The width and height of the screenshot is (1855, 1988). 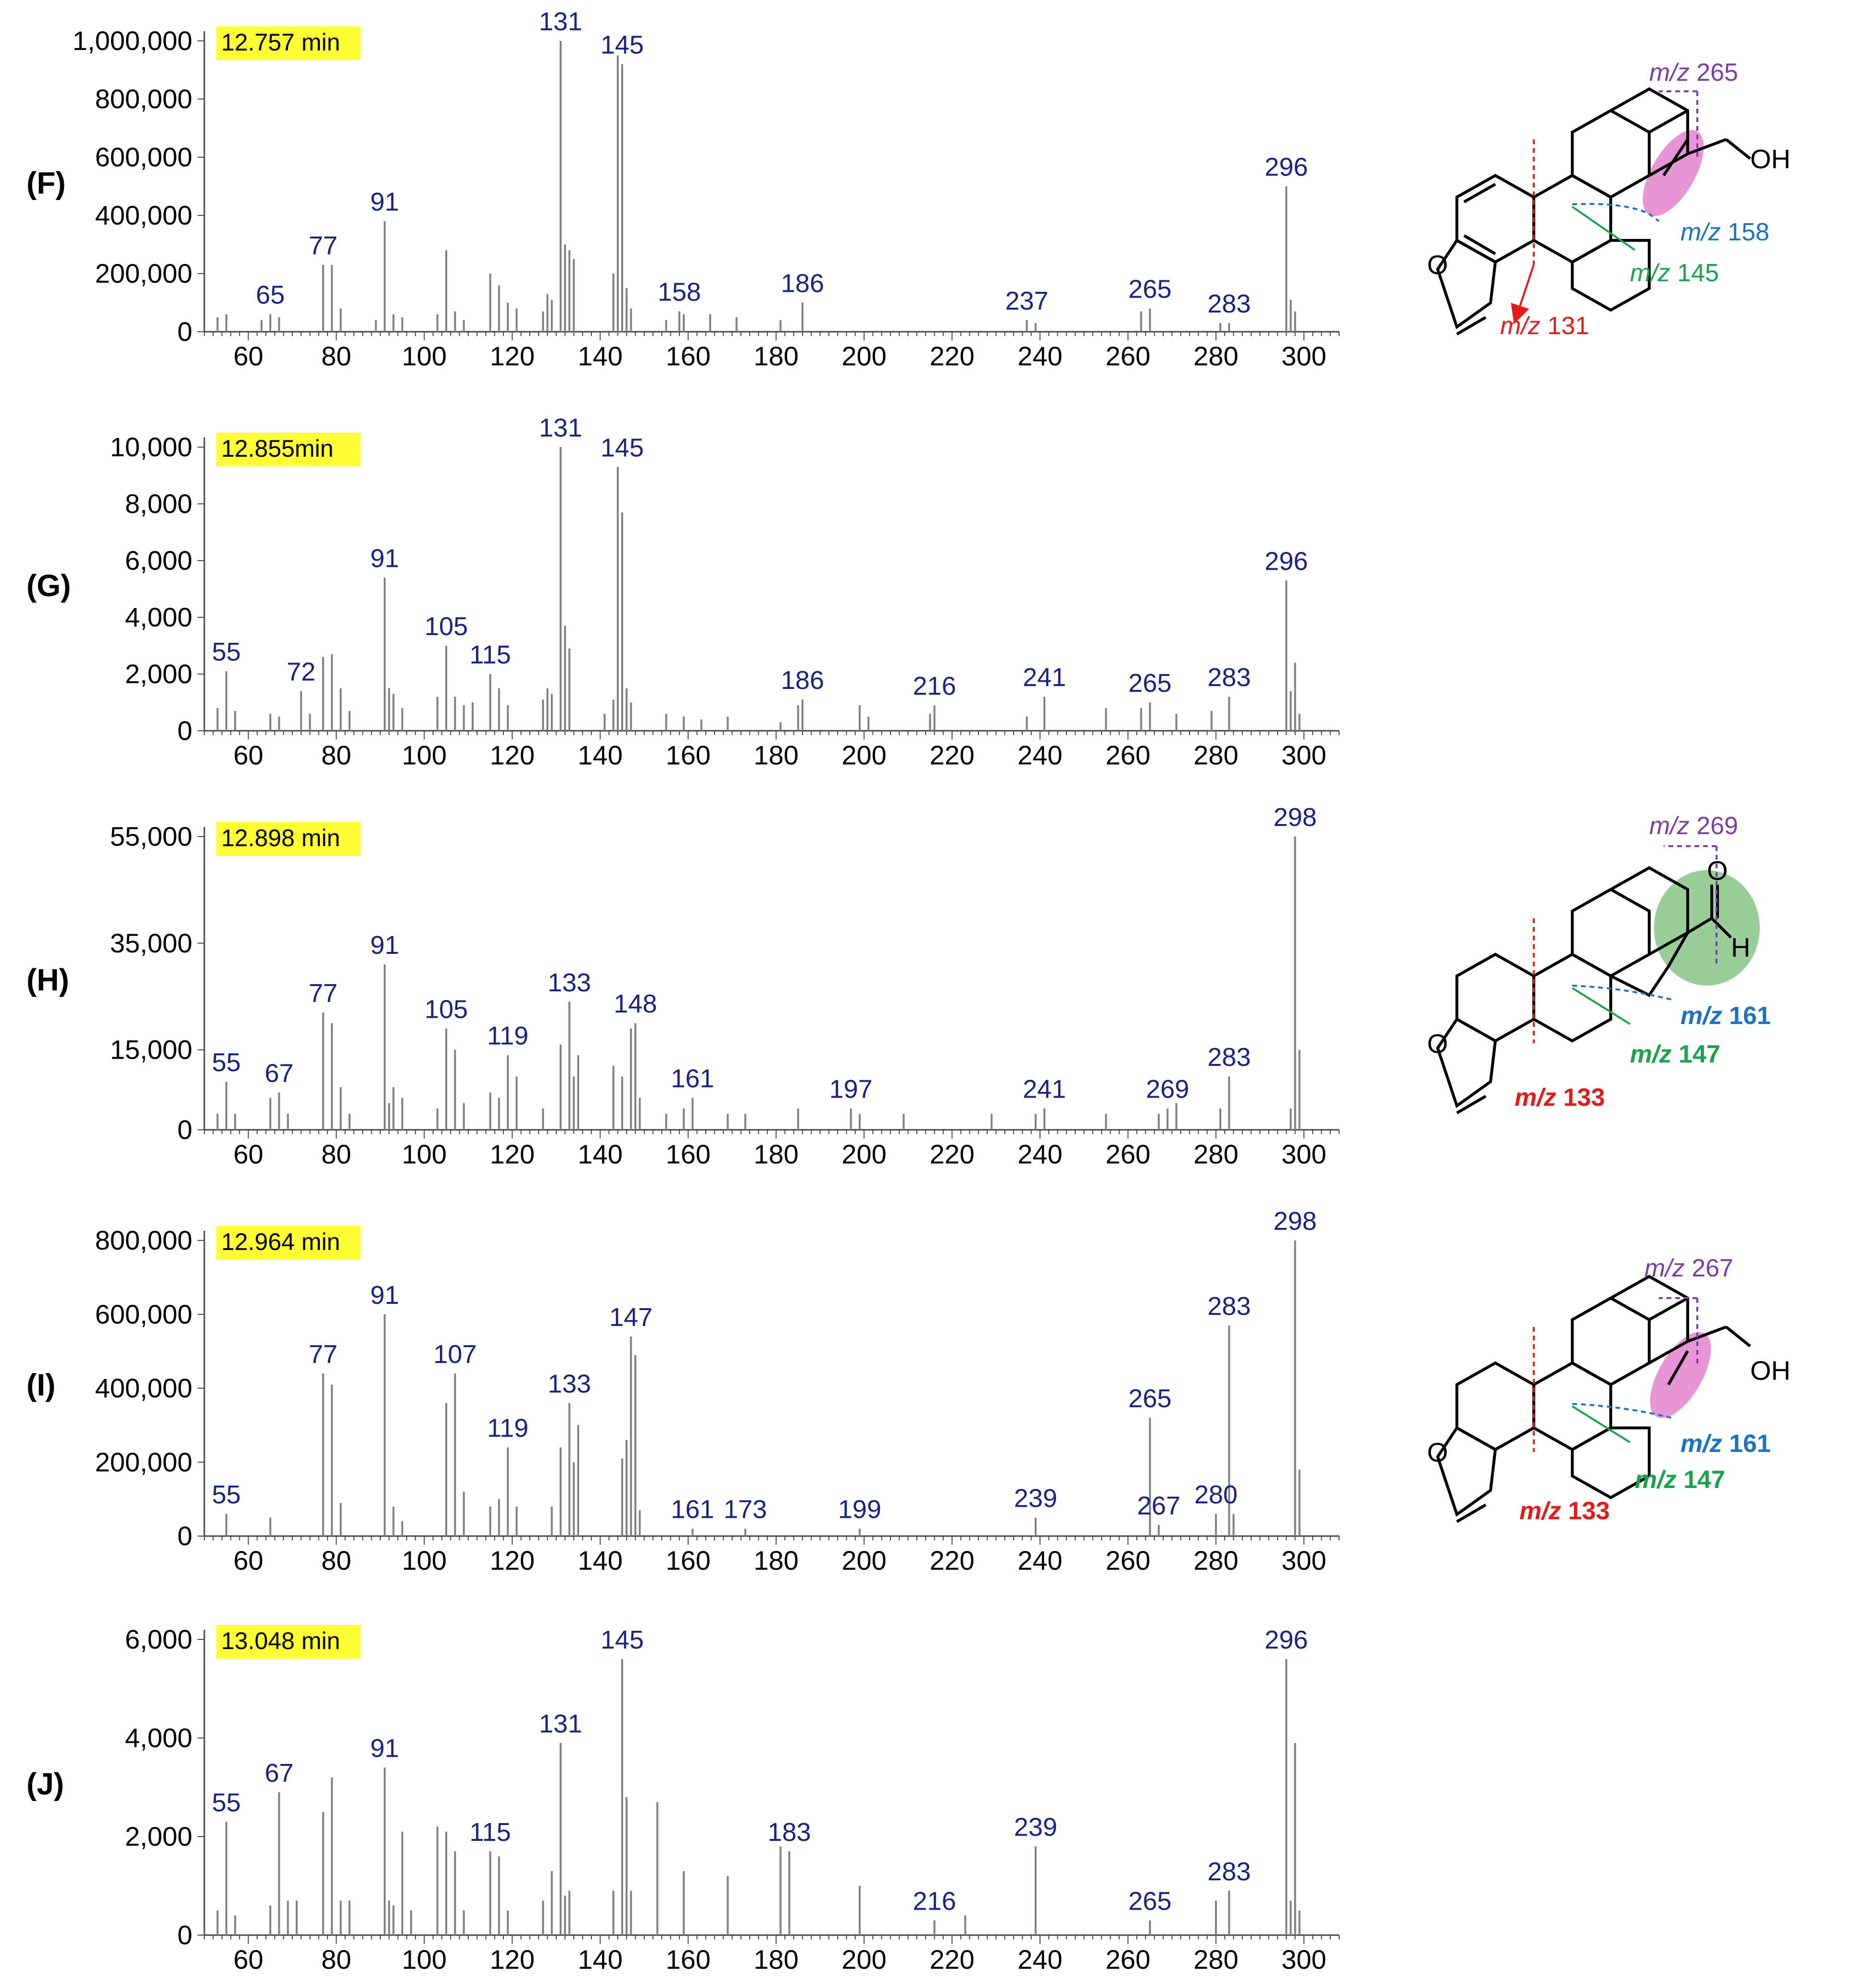 What do you see at coordinates (1437, 1043) in the screenshot?
I see `furan-oxygen: O` at bounding box center [1437, 1043].